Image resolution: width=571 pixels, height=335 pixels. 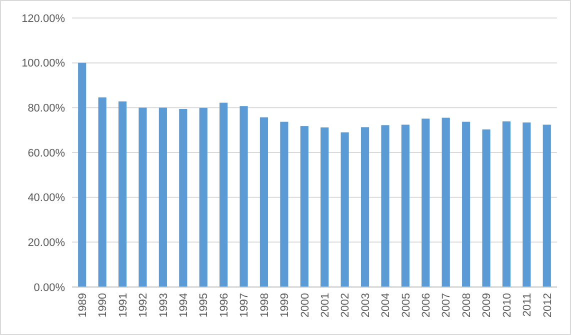 What do you see at coordinates (103, 305) in the screenshot?
I see `x-tick-label: 1990` at bounding box center [103, 305].